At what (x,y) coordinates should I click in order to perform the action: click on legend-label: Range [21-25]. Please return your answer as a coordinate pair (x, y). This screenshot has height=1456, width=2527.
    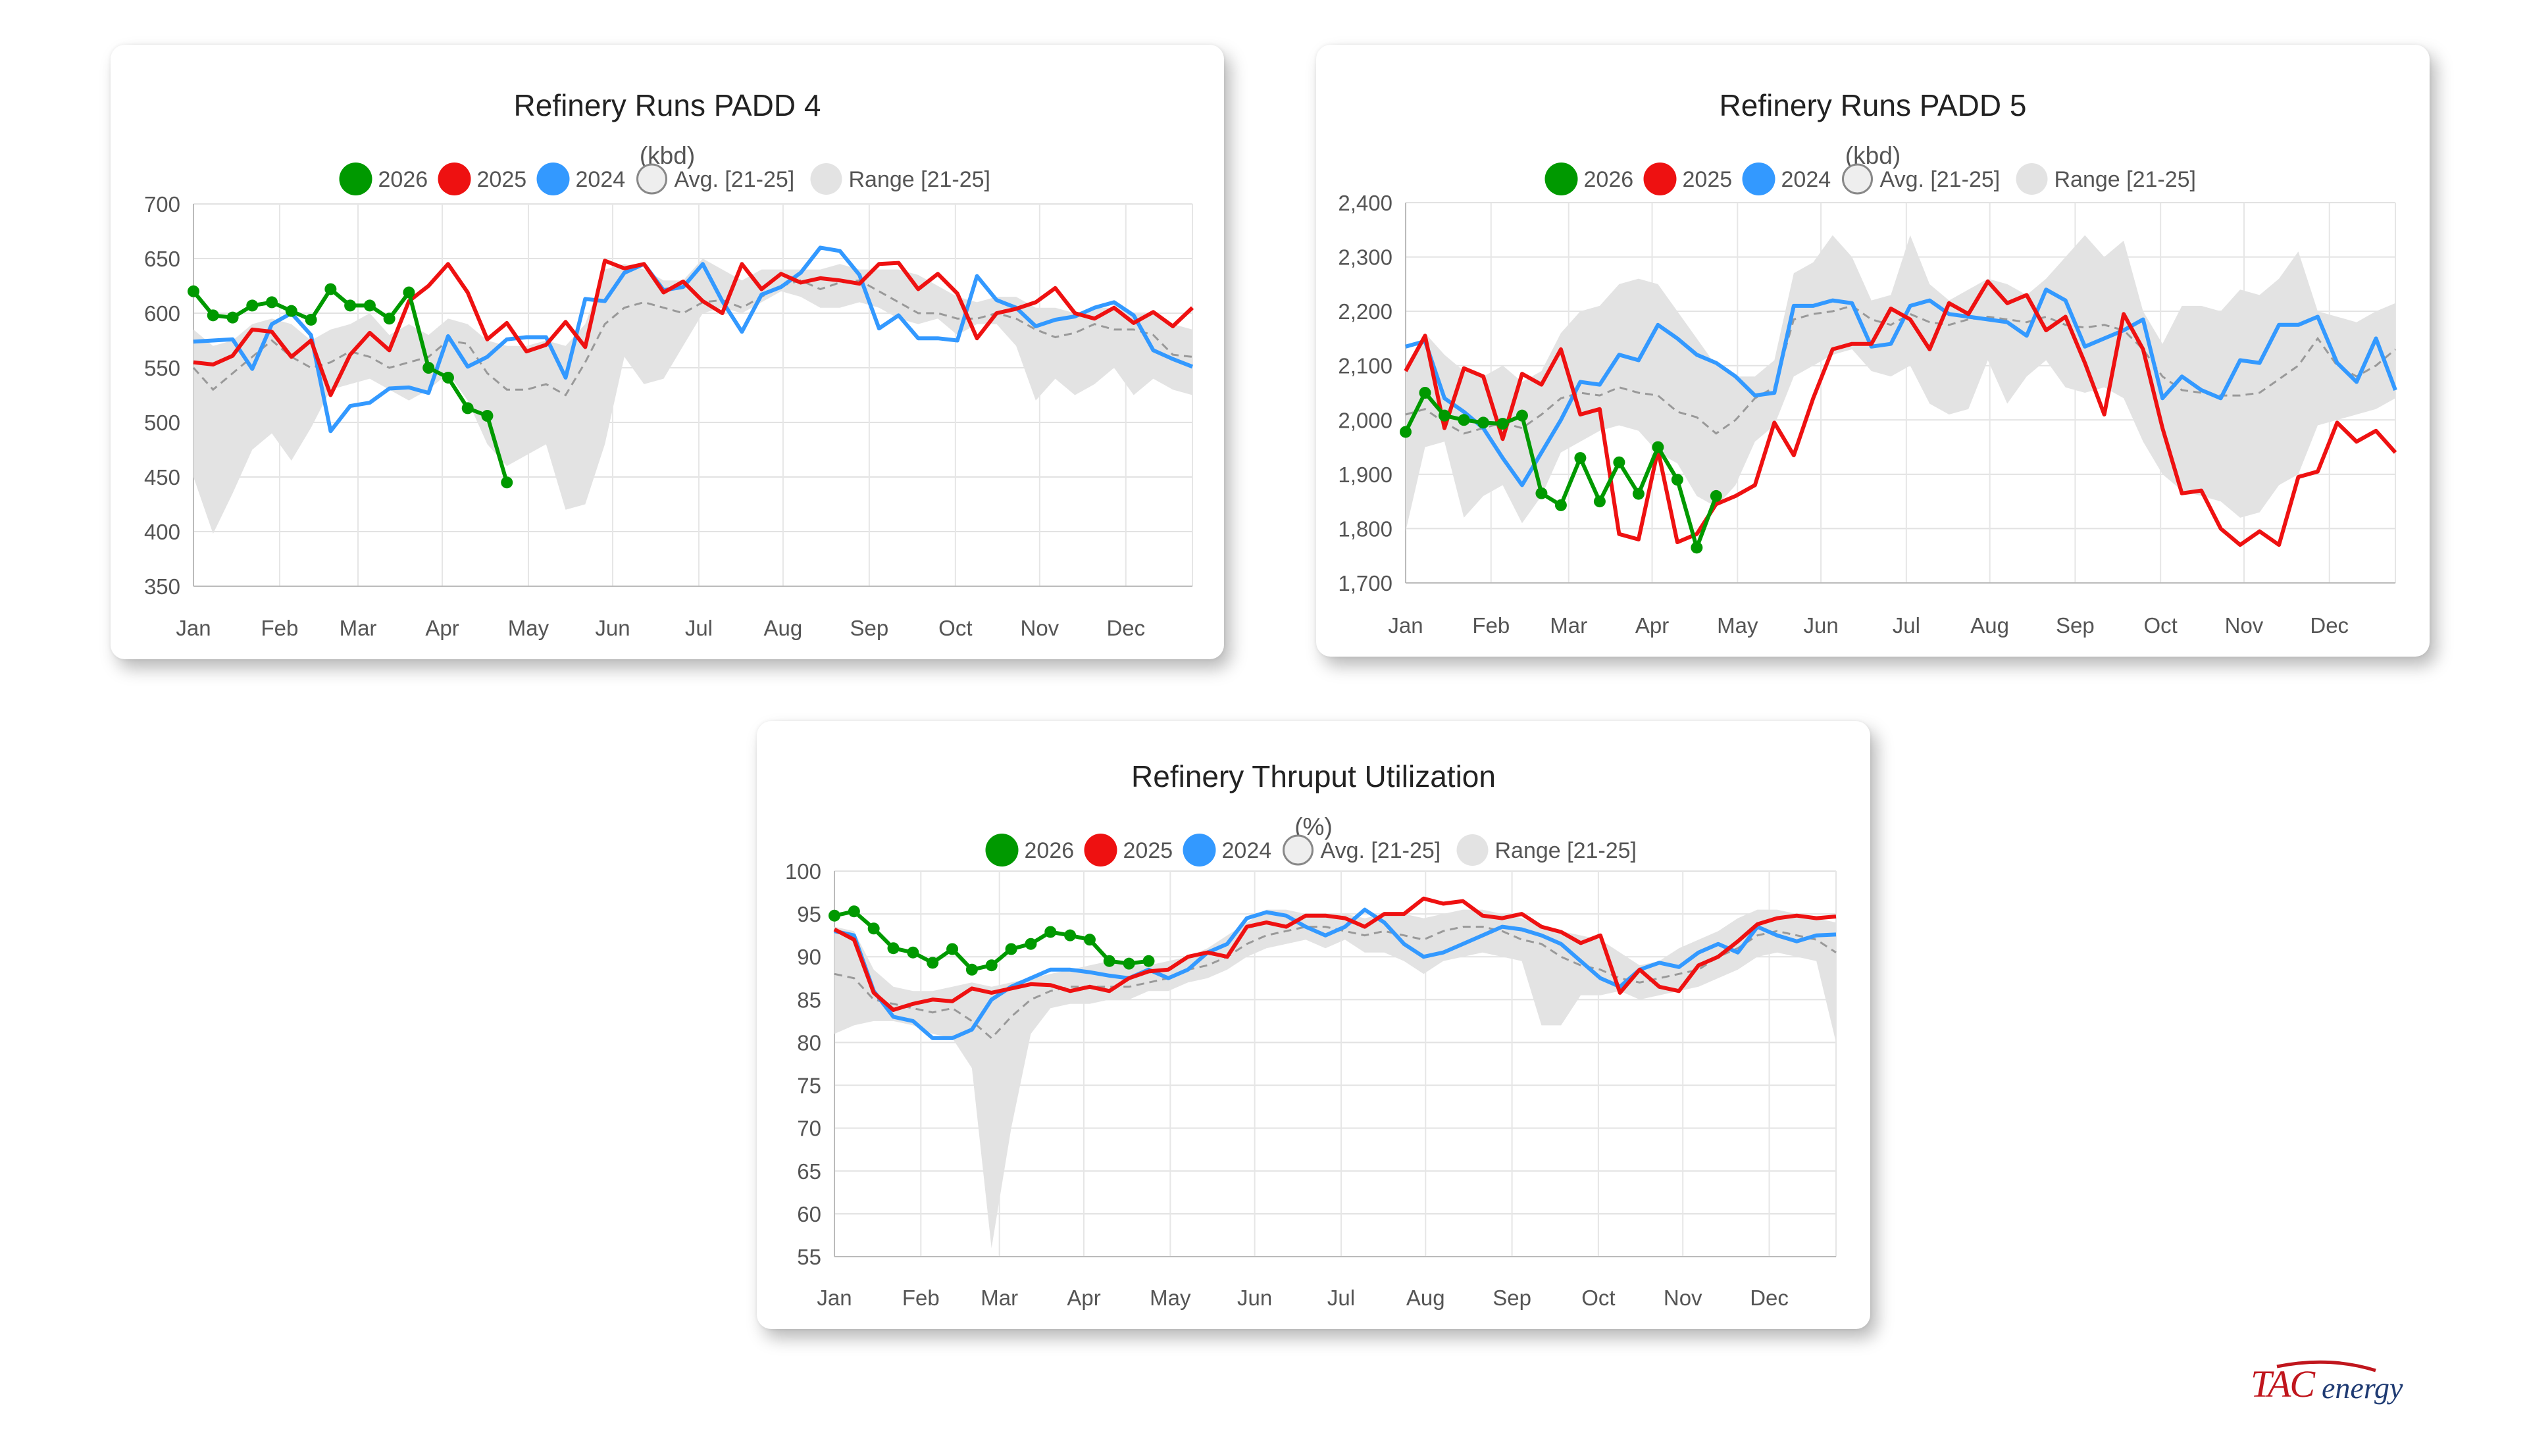
    Looking at the image, I should click on (920, 179).